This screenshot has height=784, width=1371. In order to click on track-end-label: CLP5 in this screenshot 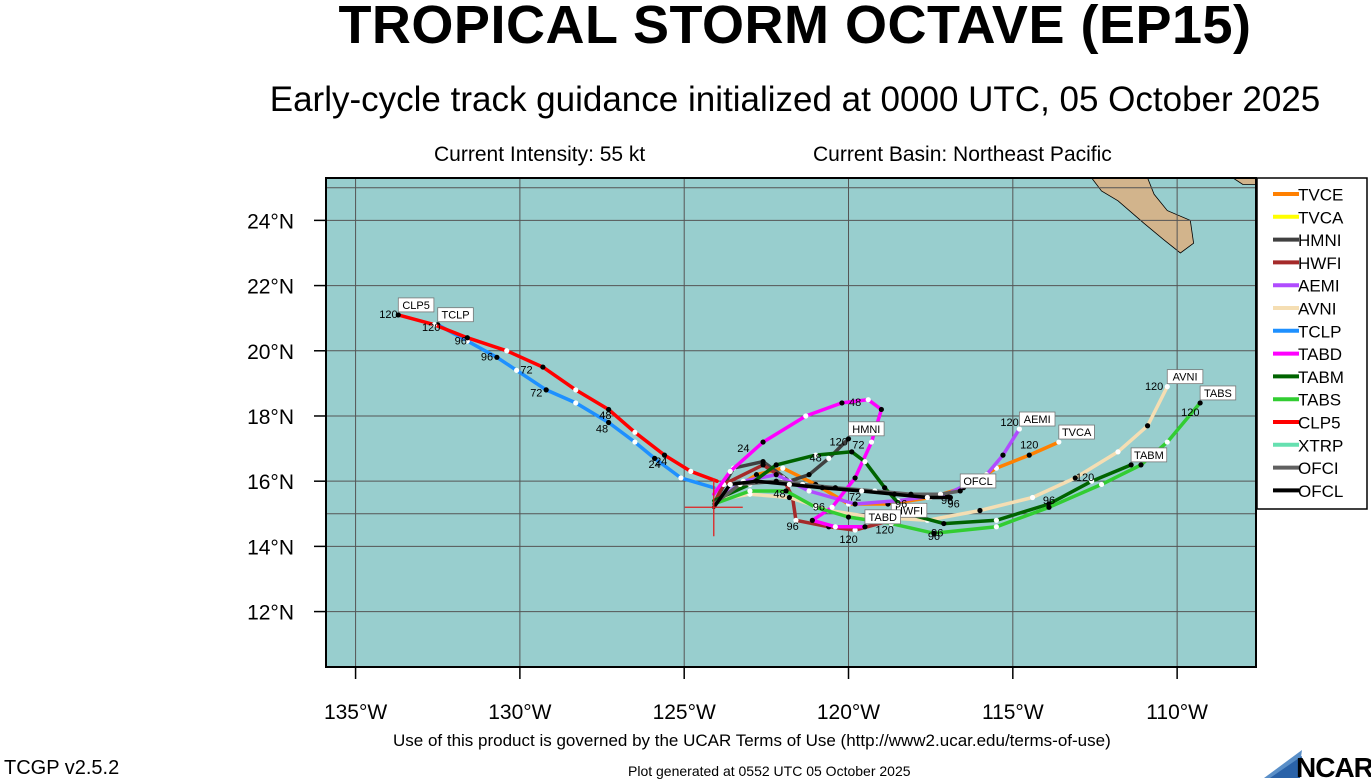, I will do `click(416, 306)`.